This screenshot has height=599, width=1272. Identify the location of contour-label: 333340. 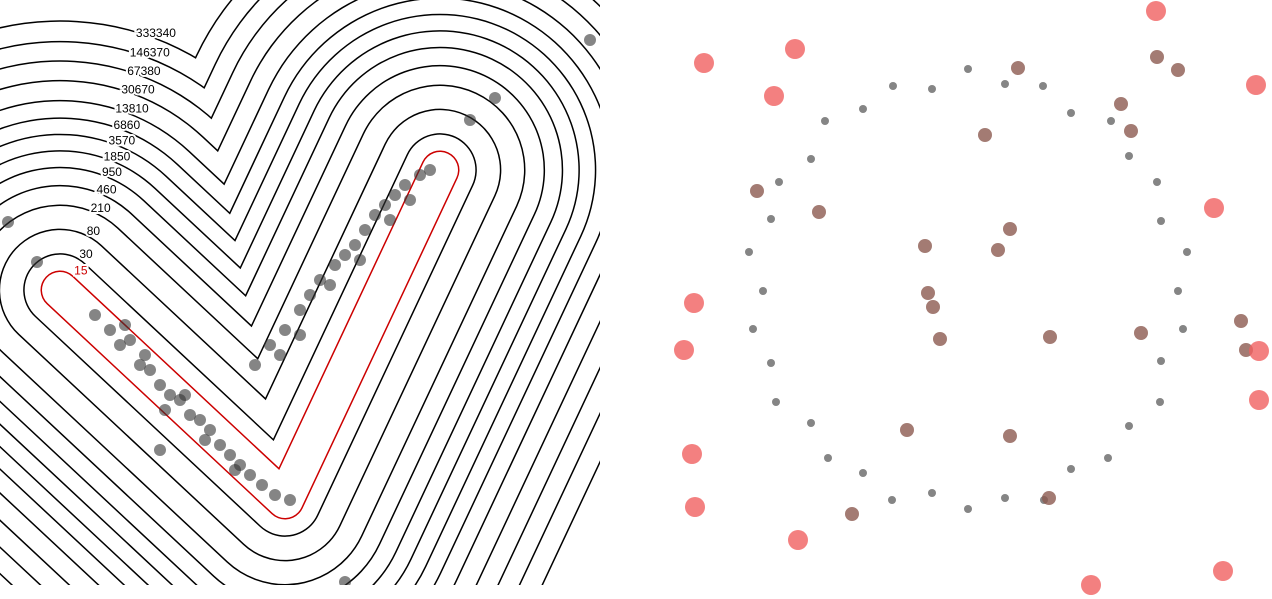
(156, 33).